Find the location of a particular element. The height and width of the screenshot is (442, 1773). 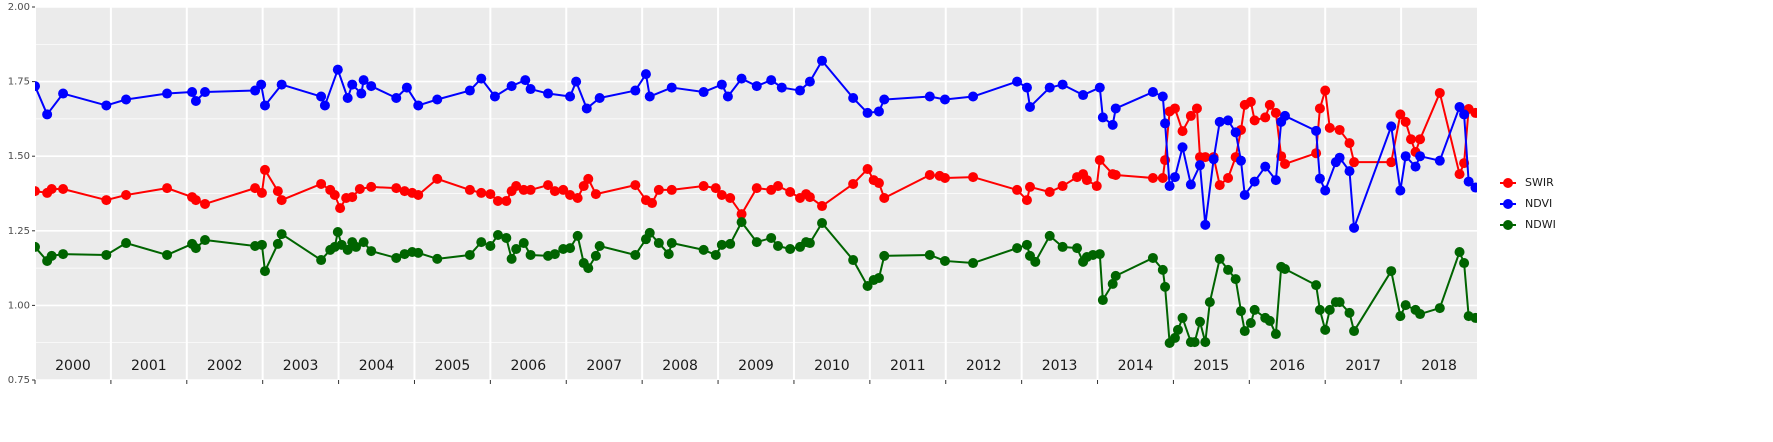

year-label: 2004 is located at coordinates (377, 366).